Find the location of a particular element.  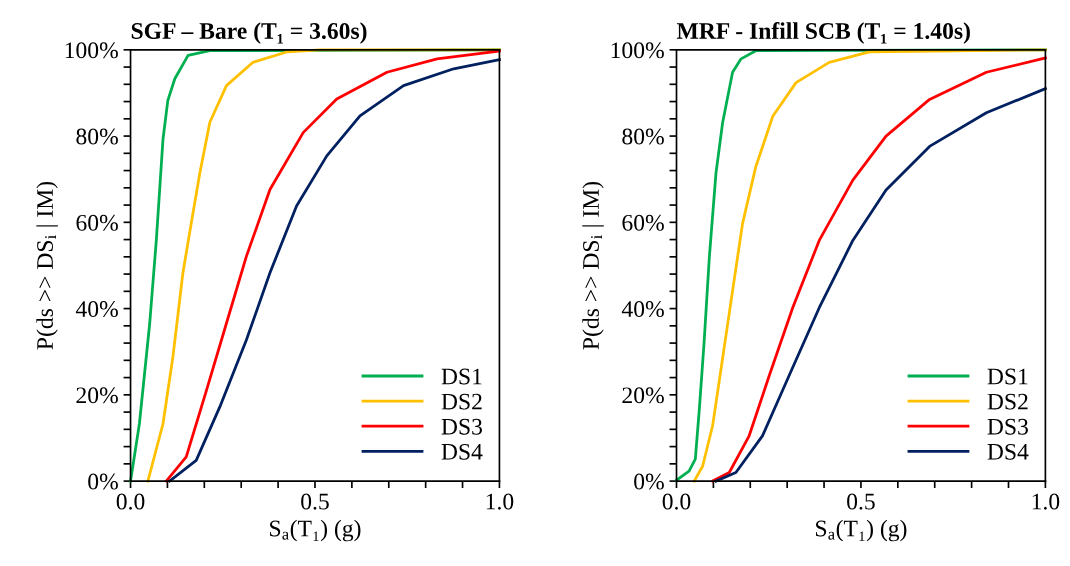

chart-title: MRF - Infill SCB (T₁ = 1.40s) is located at coordinates (823, 33).